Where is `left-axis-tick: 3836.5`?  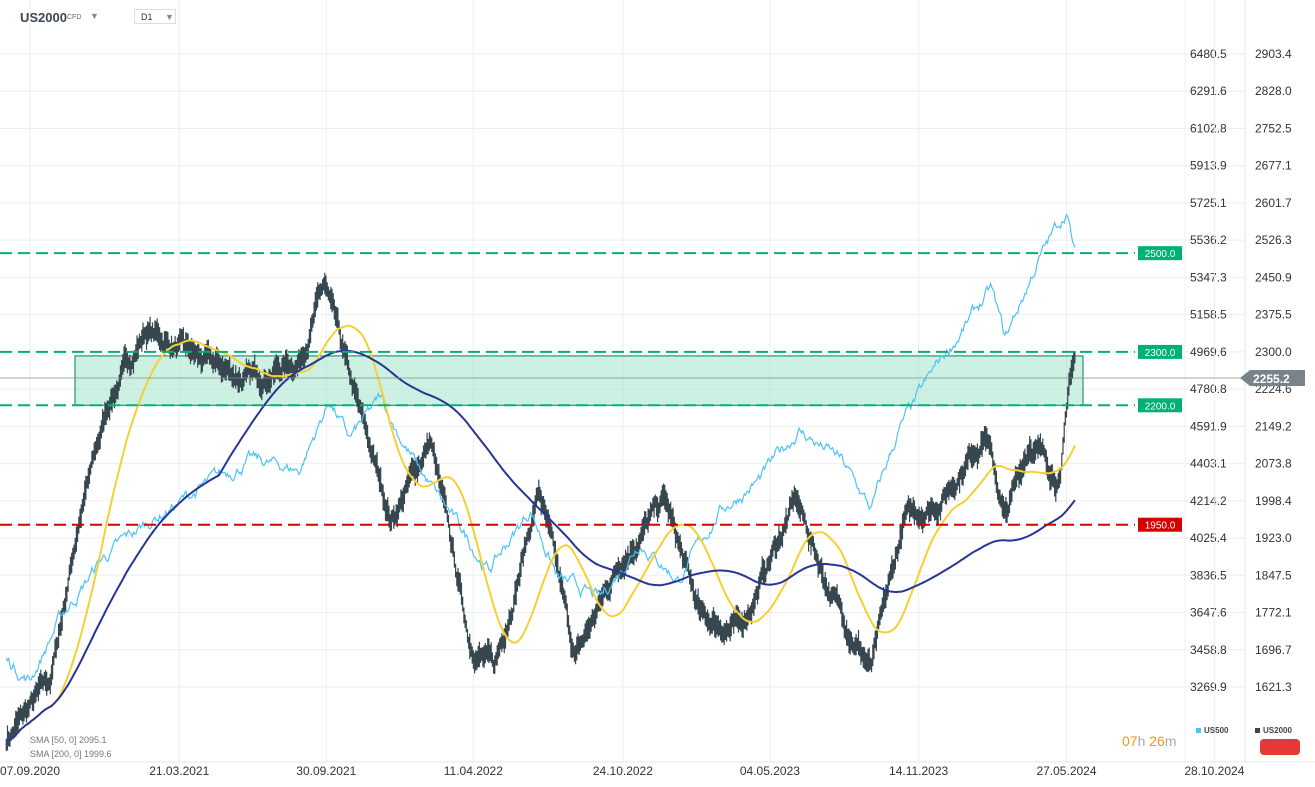
left-axis-tick: 3836.5 is located at coordinates (1208, 575).